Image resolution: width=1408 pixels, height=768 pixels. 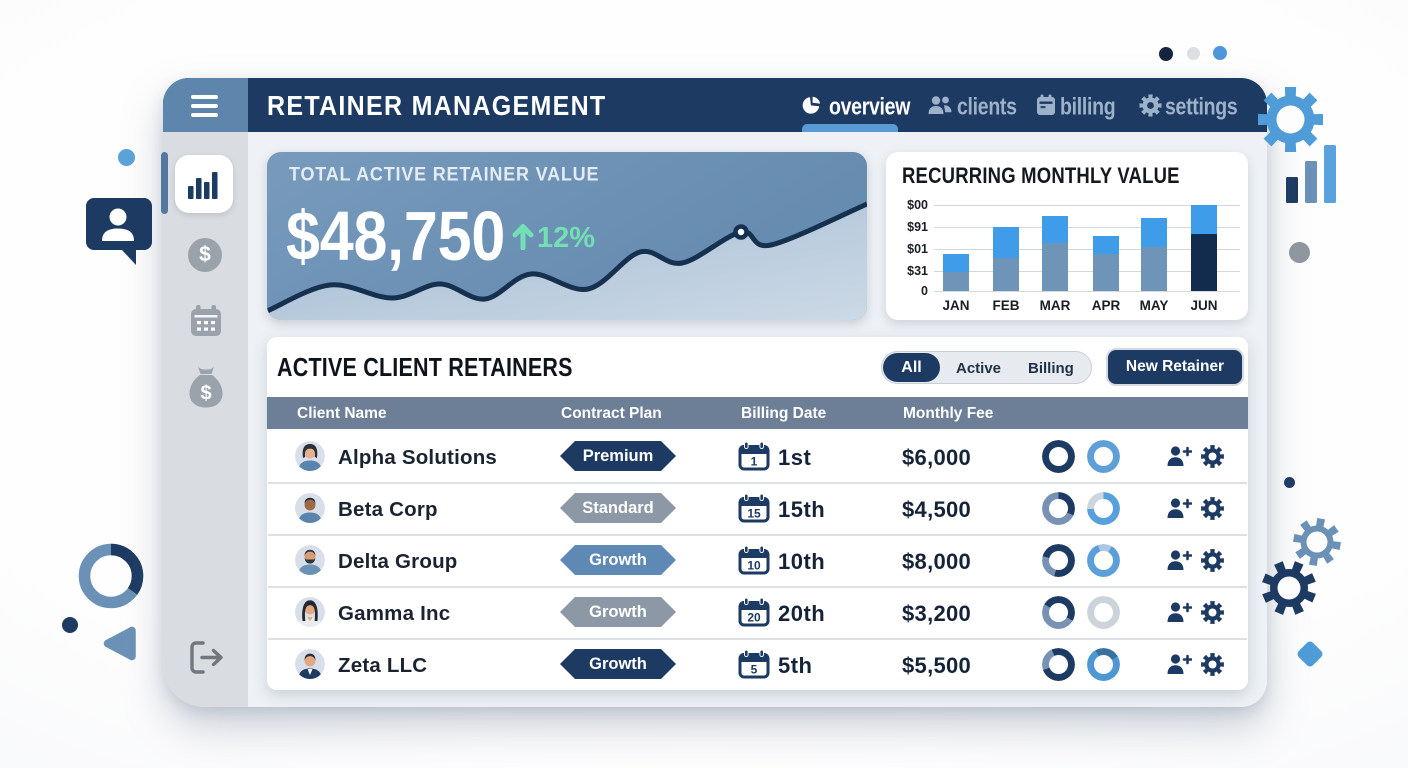 I want to click on svg-text: 5, so click(x=754, y=670).